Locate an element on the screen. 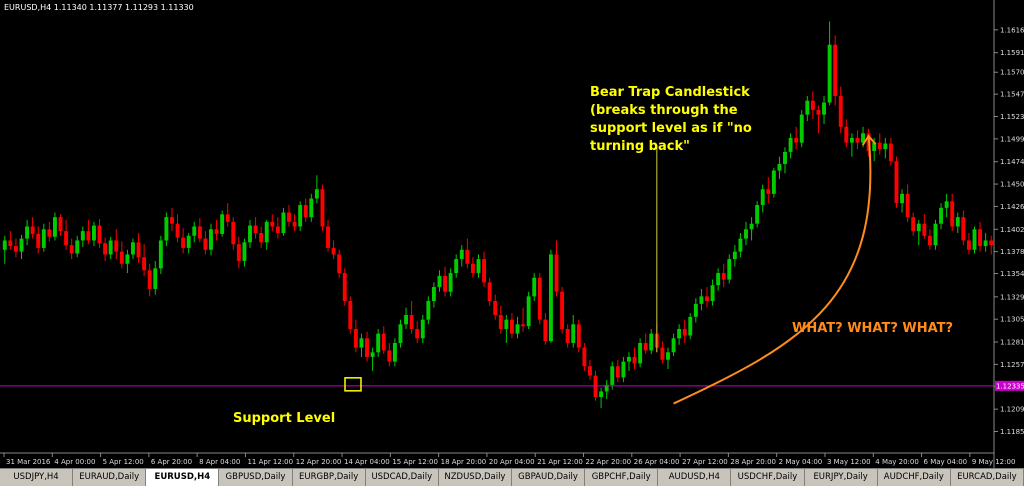  what-arrowhead is located at coordinates (869, 140).